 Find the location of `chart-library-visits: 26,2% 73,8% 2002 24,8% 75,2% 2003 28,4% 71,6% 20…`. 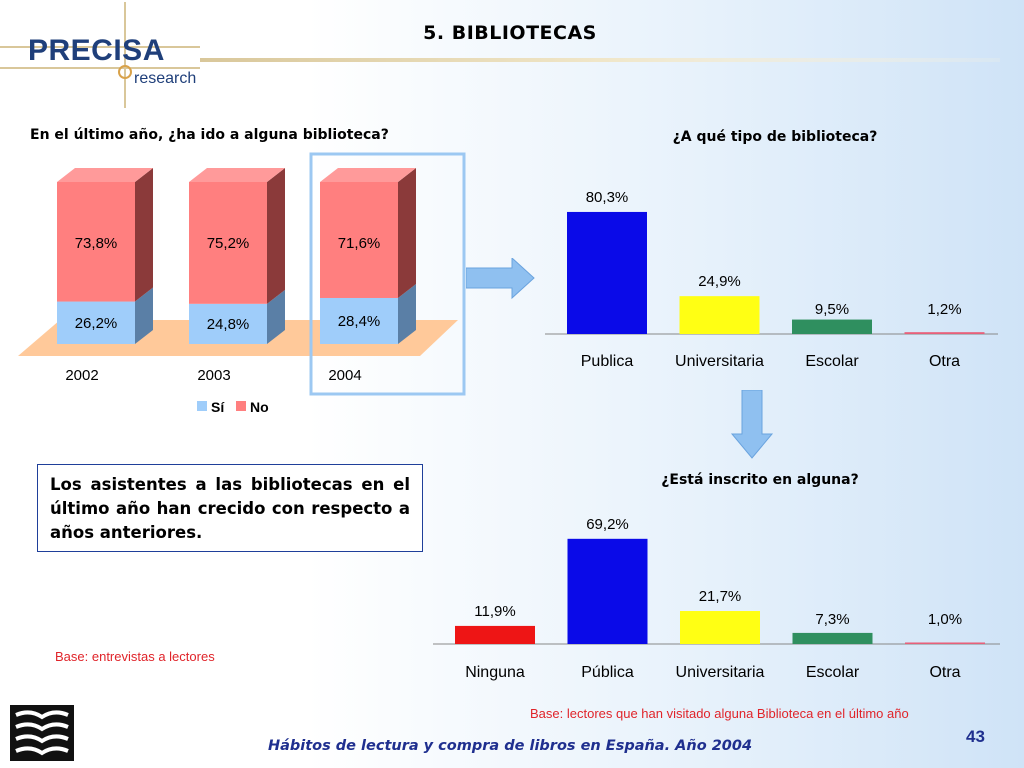

chart-library-visits: 26,2% 73,8% 2002 24,8% 75,2% 2003 28,4% 71,6% 20… is located at coordinates (242, 283).